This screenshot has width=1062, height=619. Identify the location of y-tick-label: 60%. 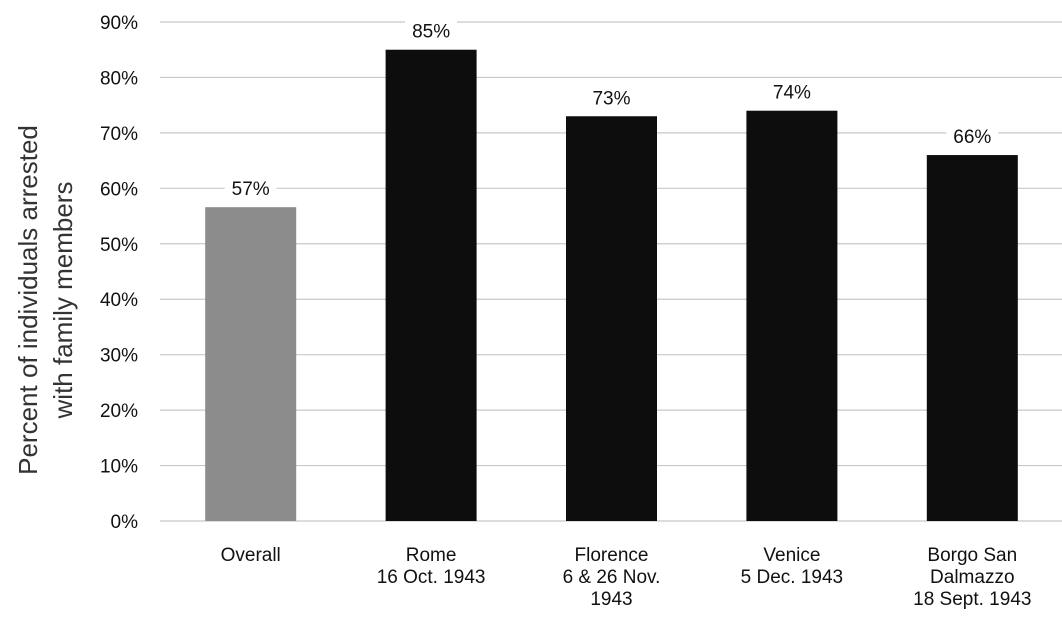
(119, 189).